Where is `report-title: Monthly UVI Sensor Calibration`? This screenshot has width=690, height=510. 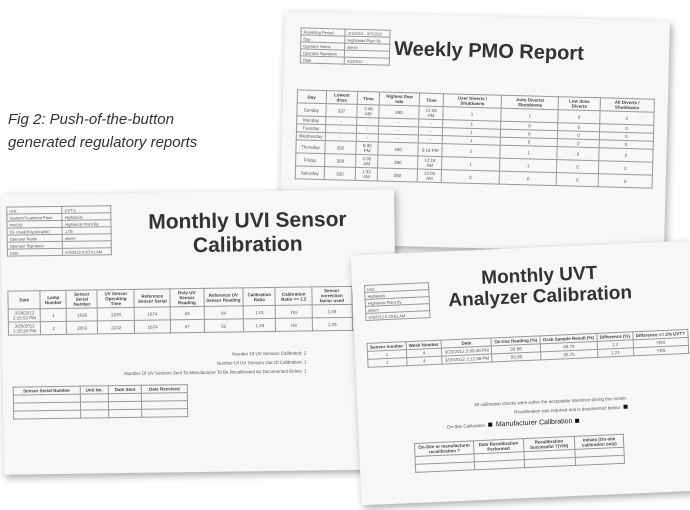
report-title: Monthly UVI Sensor Calibration is located at coordinates (247, 232).